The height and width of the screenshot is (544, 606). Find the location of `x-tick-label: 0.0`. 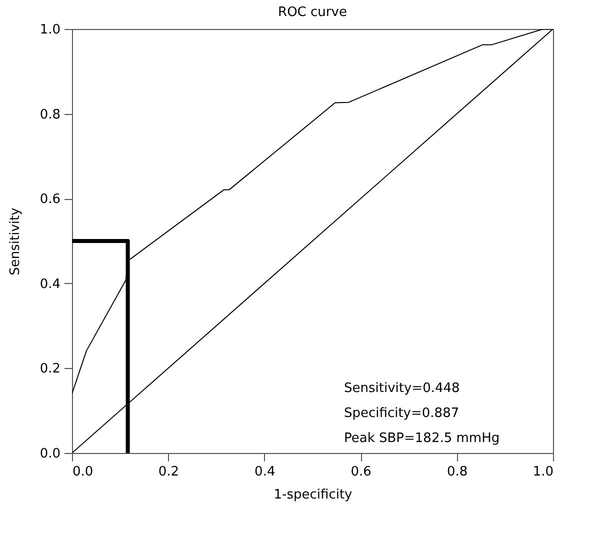

x-tick-label: 0.0 is located at coordinates (83, 472).